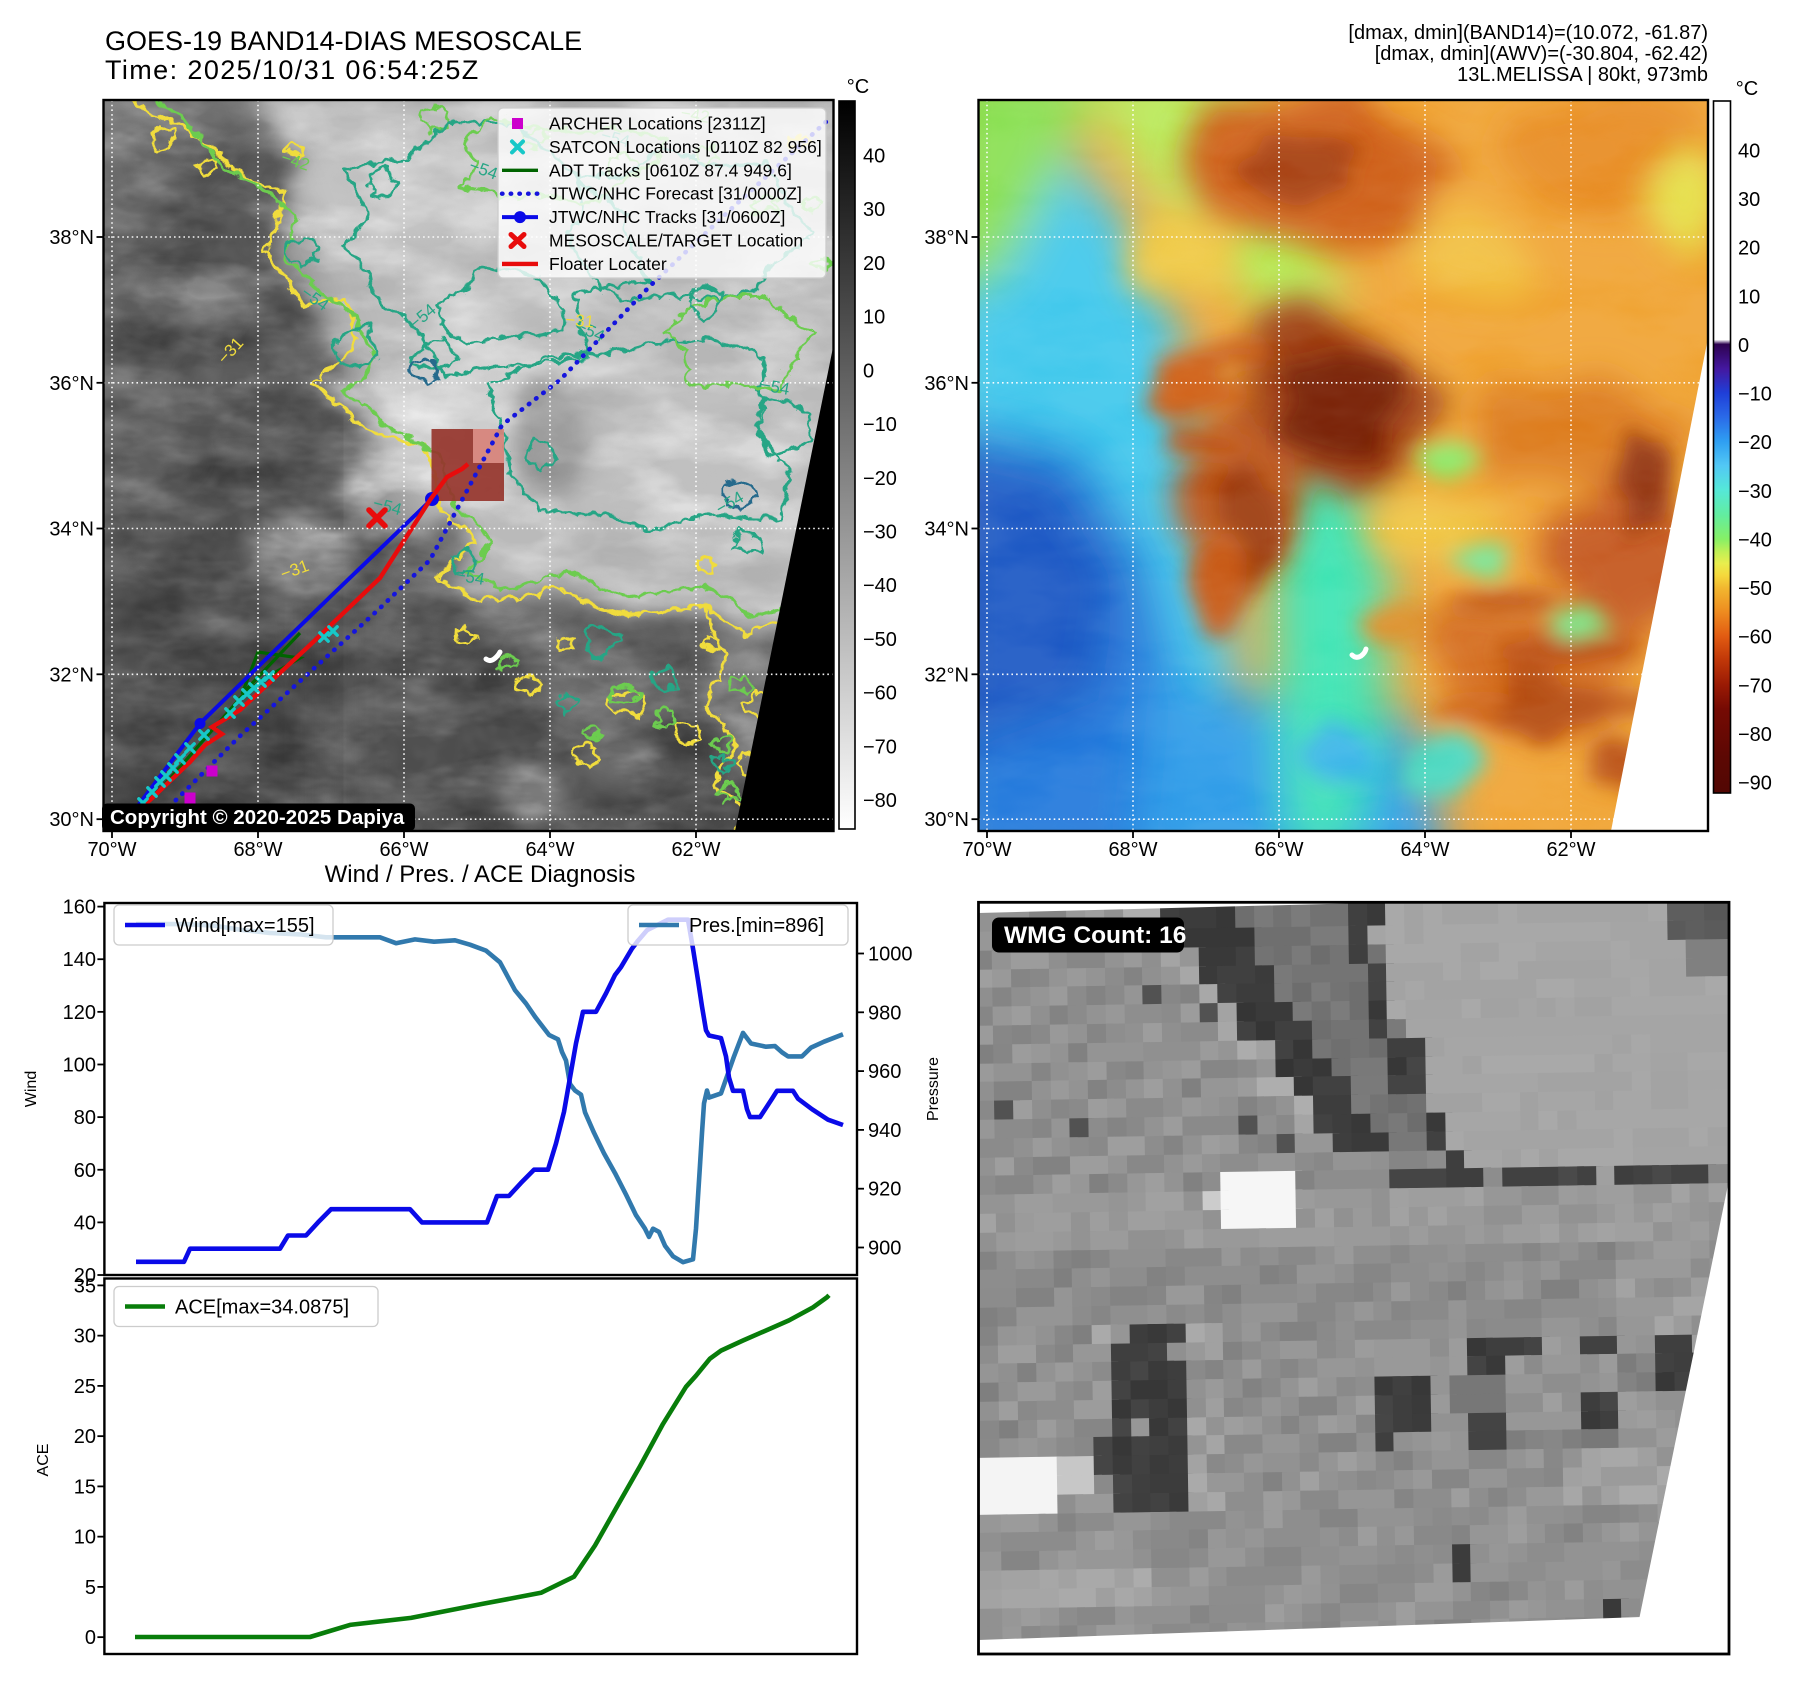 This screenshot has width=1797, height=1695. Describe the element at coordinates (257, 817) in the screenshot. I see `svg-text: Copyright © 2020-2025 Dapiya` at that location.